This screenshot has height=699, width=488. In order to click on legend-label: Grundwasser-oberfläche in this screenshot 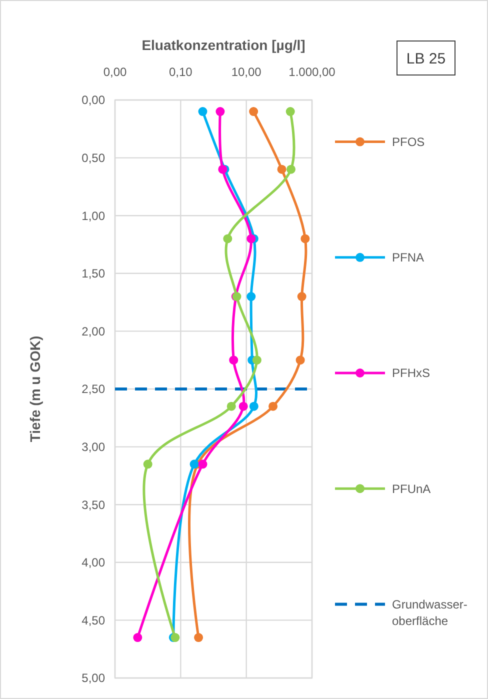, I will do `click(430, 612)`.